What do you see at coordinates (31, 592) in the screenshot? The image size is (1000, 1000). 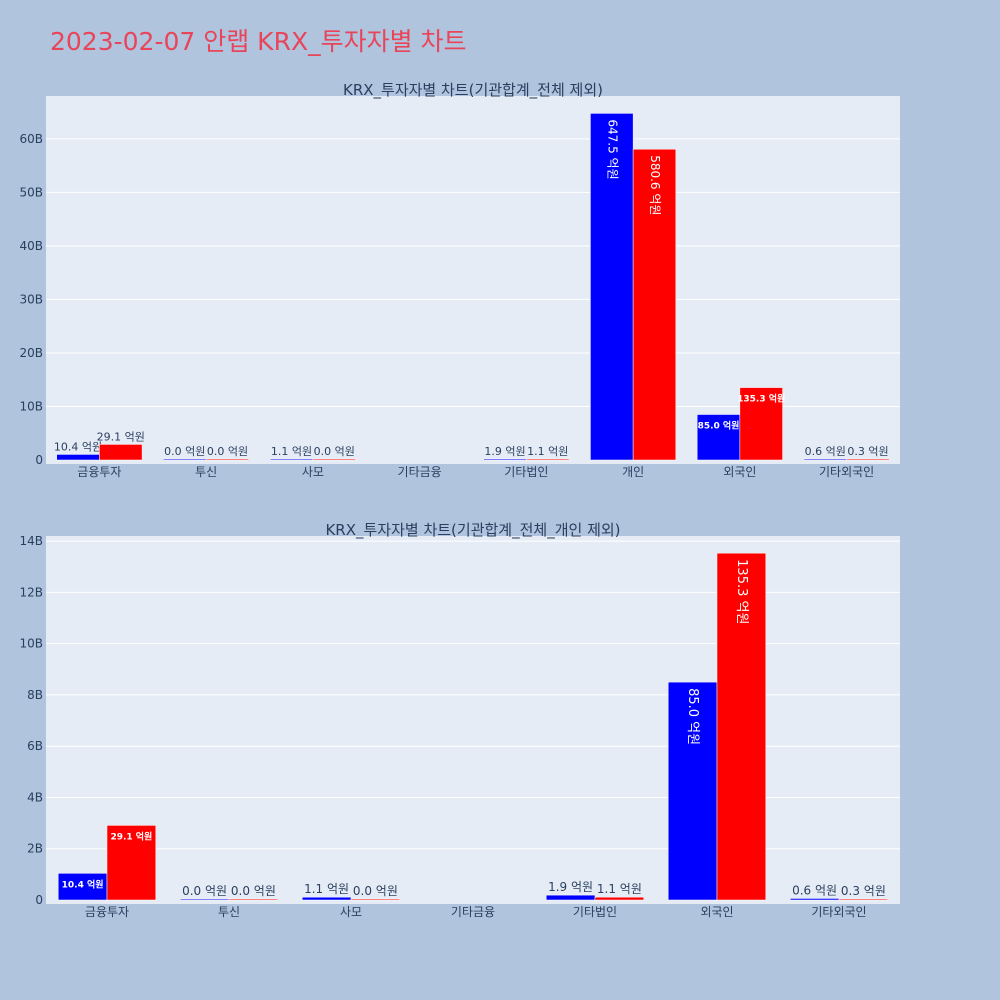 I see `y-tick-label: 12B` at bounding box center [31, 592].